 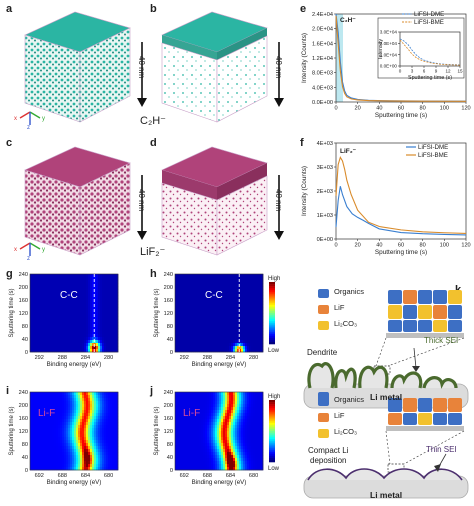 What do you see at coordinates (23, 275) in the screenshot?
I see `y-tick-label: 240` at bounding box center [23, 275].